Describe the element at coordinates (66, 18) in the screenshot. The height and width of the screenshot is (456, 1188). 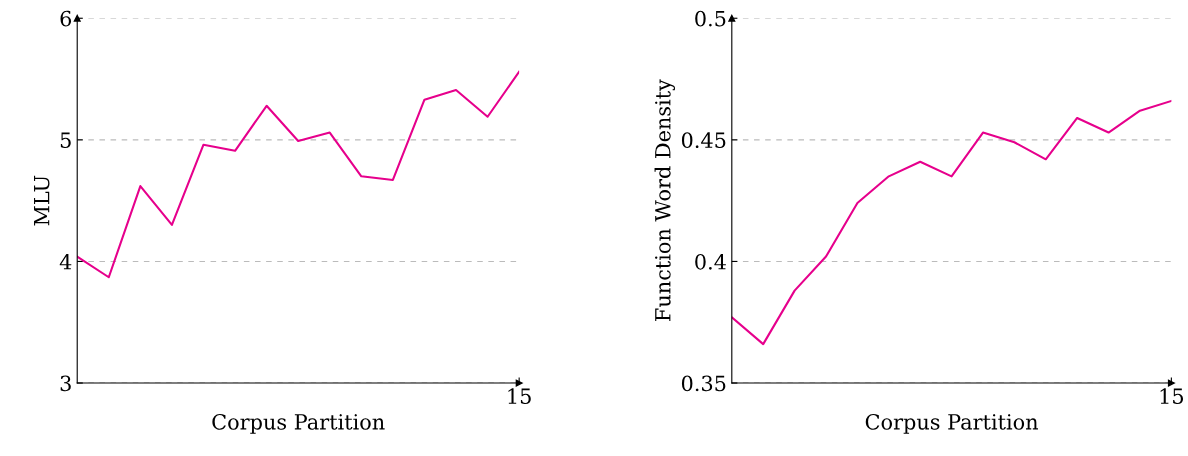
I see `y-tick-label: 6` at that location.